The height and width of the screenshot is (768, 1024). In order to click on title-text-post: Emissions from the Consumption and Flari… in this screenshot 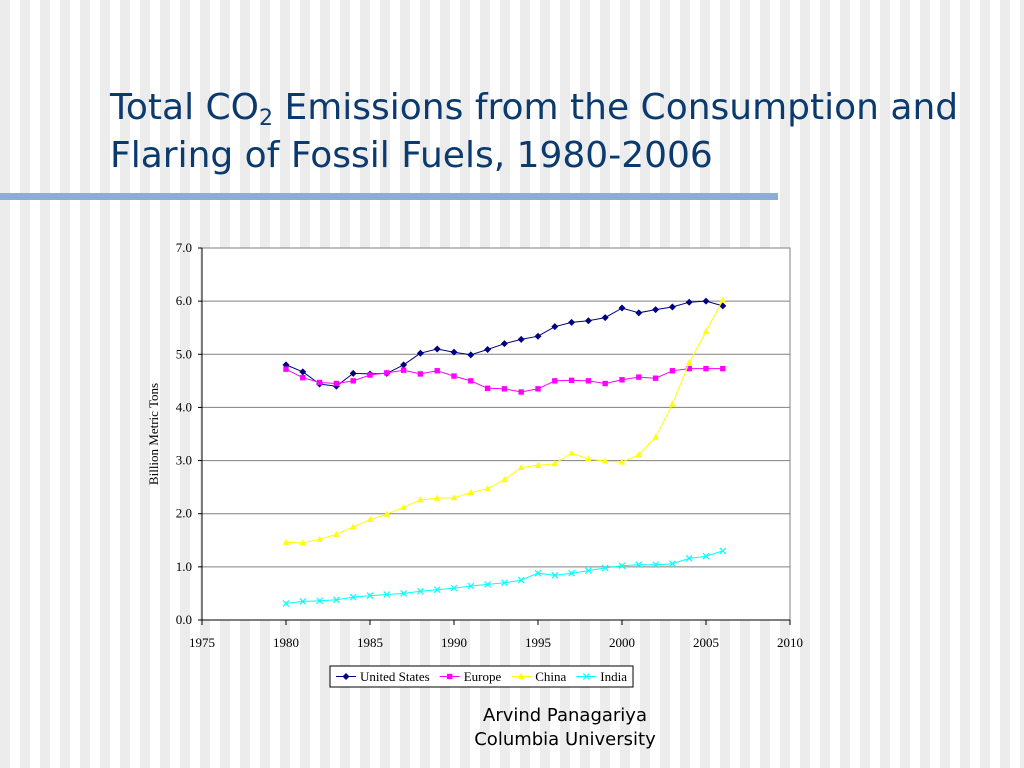, I will do `click(534, 131)`.